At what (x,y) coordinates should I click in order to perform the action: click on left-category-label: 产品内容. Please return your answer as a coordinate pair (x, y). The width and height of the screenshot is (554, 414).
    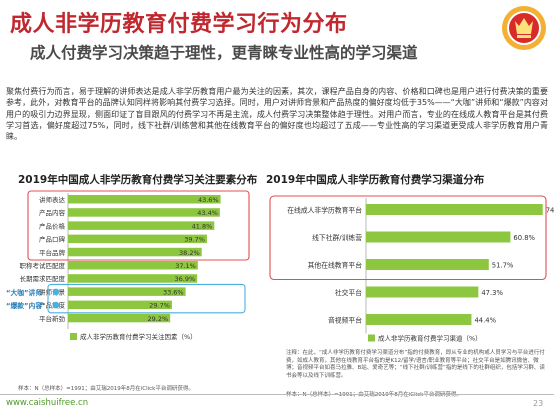
    Looking at the image, I should click on (52, 212).